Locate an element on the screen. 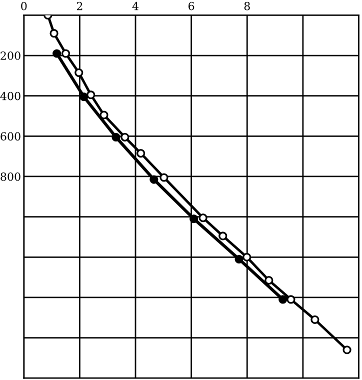 This screenshot has width=362, height=380. y-tick-label: 600 is located at coordinates (10, 136).